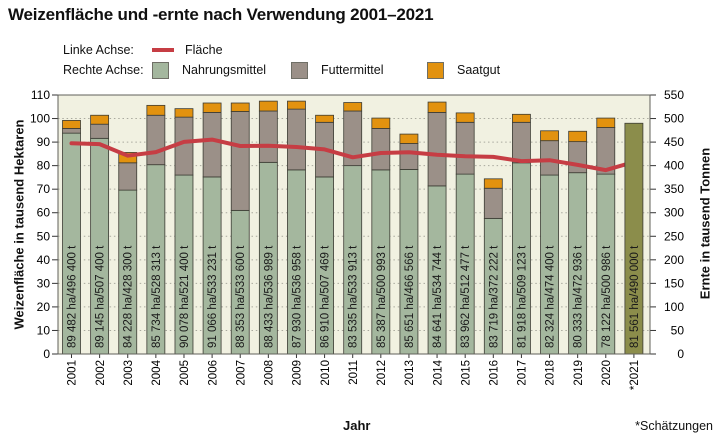  What do you see at coordinates (352, 155) in the screenshot?
I see `flaeche-line` at bounding box center [352, 155].